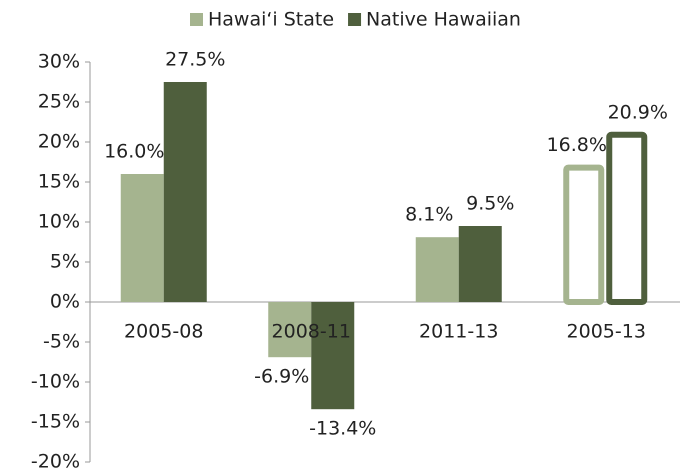 Image resolution: width=686 pixels, height=472 pixels. Describe the element at coordinates (61, 342) in the screenshot. I see `y-tick-label: -5%` at that location.